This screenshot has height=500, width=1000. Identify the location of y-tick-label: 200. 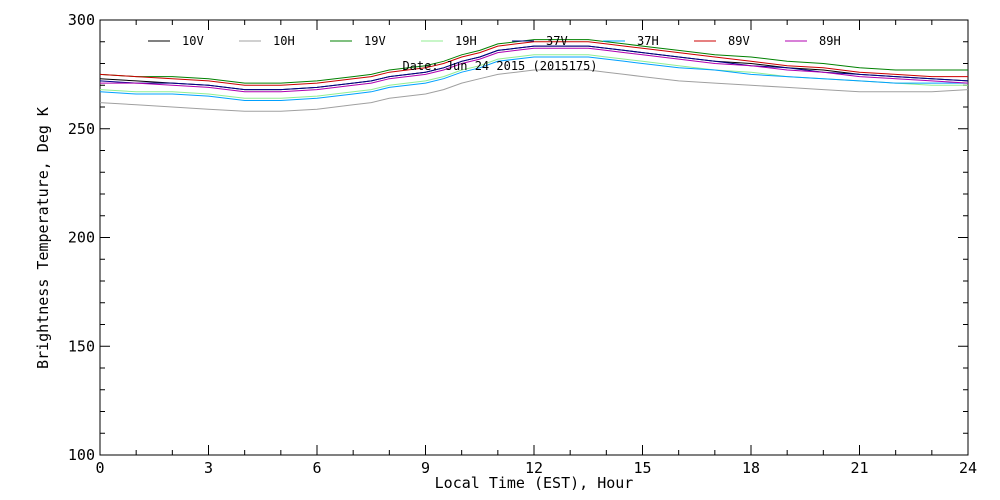
(81, 238).